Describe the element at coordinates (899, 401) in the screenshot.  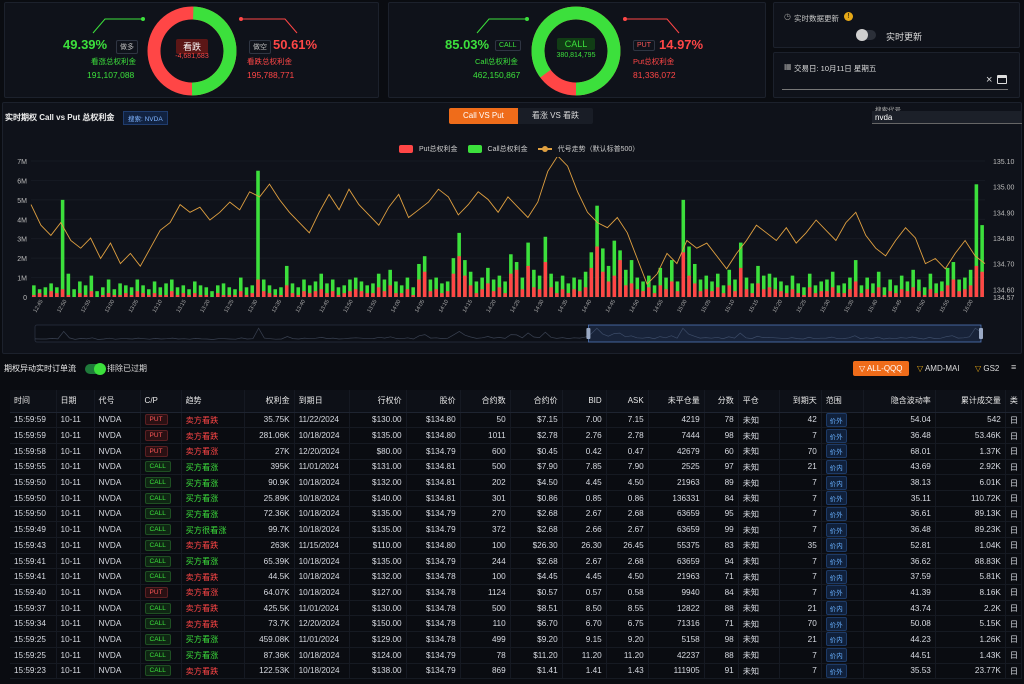
I see `column-header: 隐含波动率` at that location.